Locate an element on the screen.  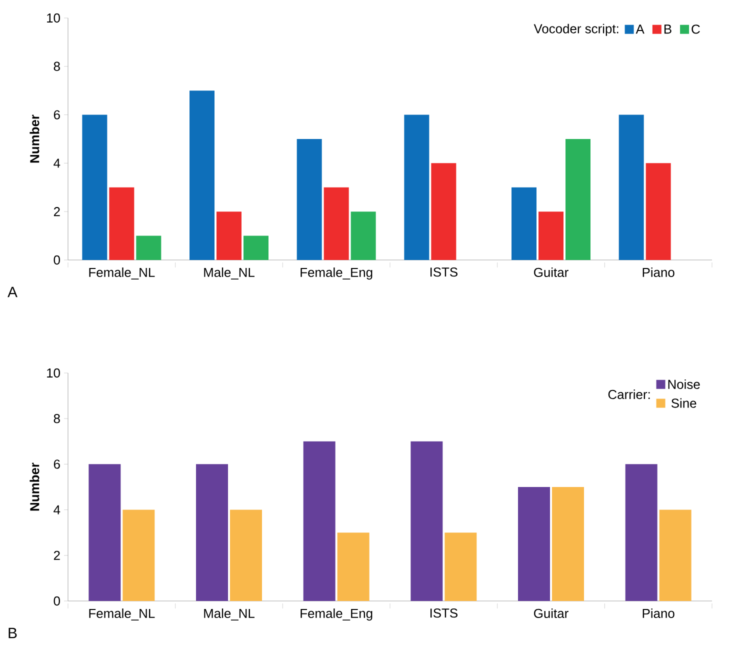
legend-label: C is located at coordinates (696, 29).